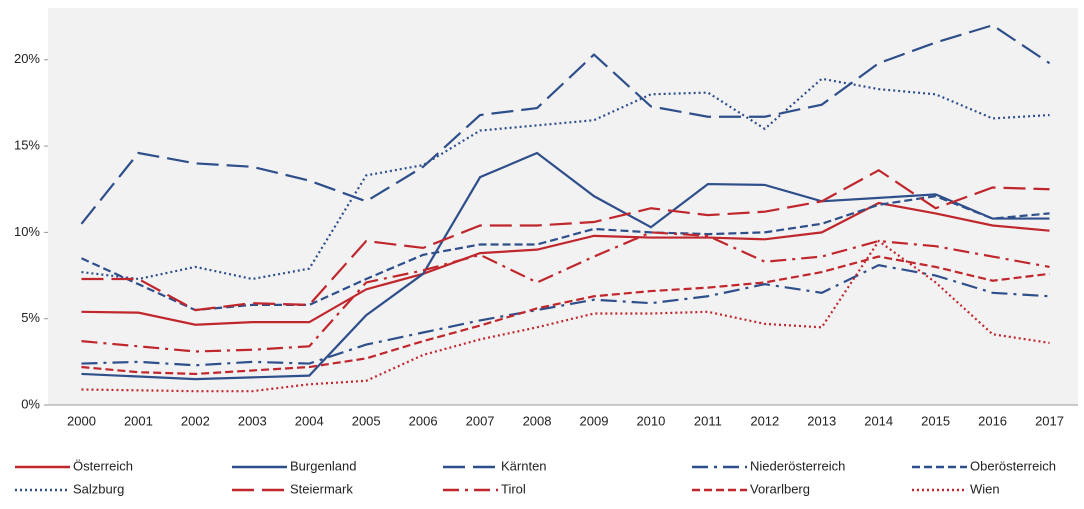 This screenshot has height=509, width=1084. Describe the element at coordinates (98, 488) in the screenshot. I see `legend-label: Salzburg` at that location.